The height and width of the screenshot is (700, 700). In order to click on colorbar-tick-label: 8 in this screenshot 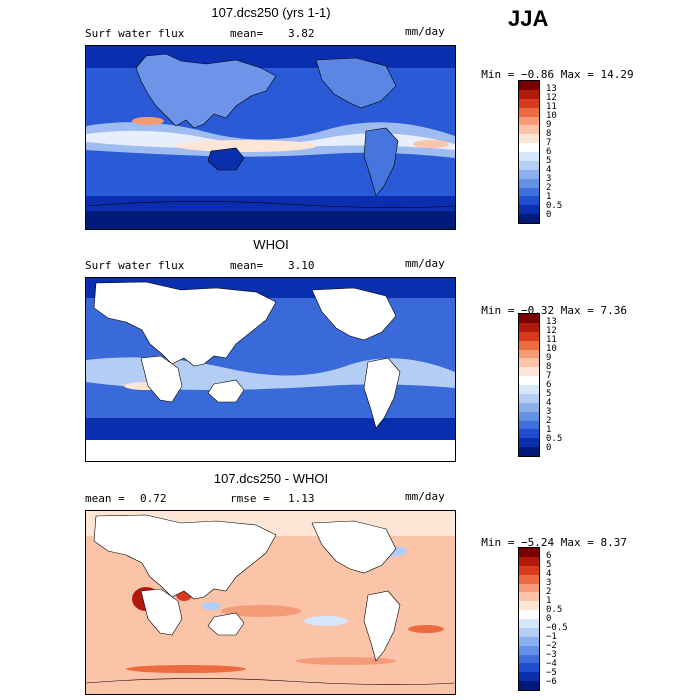, I will do `click(549, 366)`.